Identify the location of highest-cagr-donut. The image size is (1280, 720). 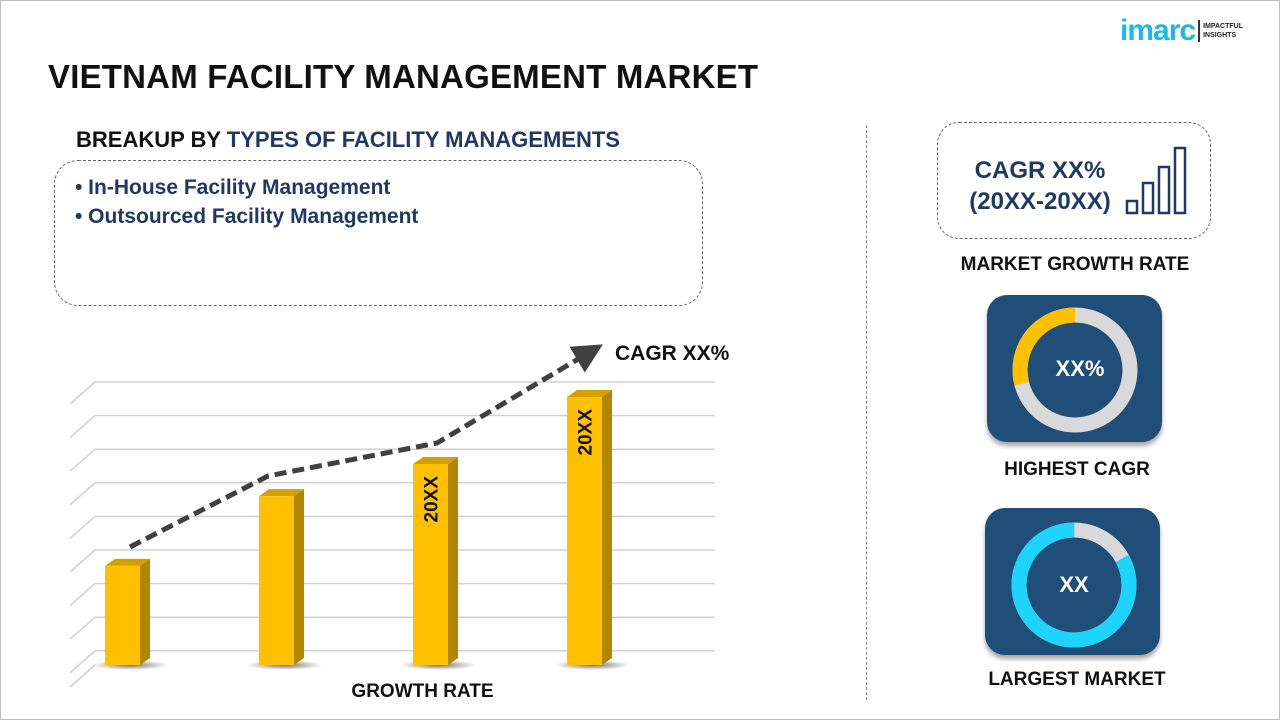
(1075, 370).